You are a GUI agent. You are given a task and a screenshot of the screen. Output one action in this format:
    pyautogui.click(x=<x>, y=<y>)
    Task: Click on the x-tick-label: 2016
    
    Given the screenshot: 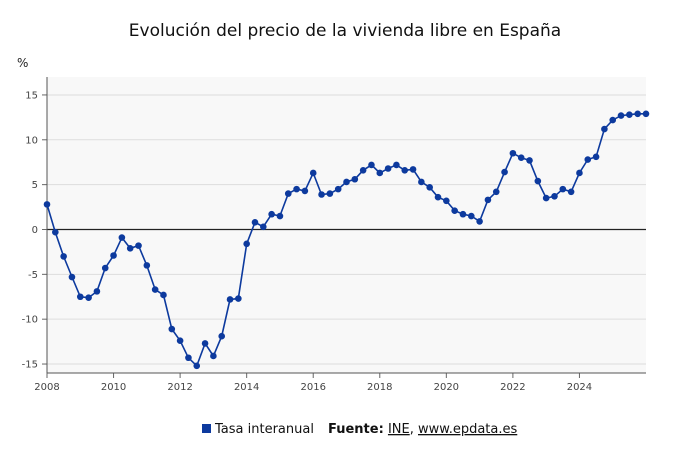 What is the action you would take?
    pyautogui.click(x=312, y=387)
    